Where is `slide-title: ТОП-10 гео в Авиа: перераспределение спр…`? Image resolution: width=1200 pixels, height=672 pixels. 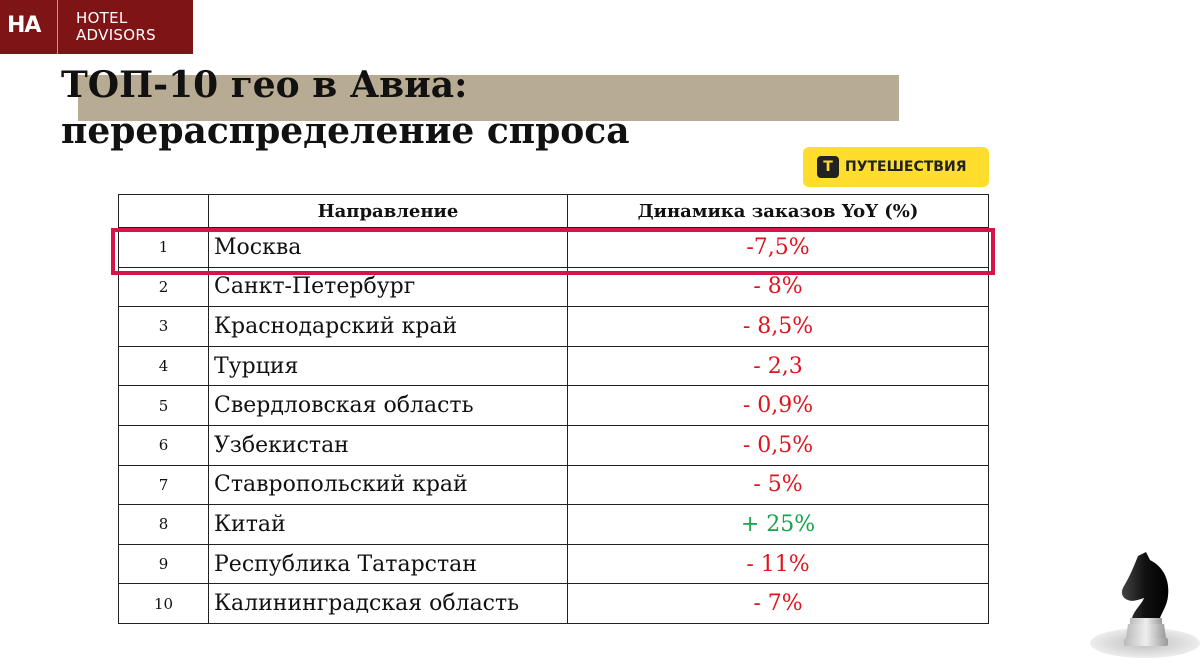
slide-title: ТОП-10 гео в Авиа: перераспределение спр… is located at coordinates (345, 108).